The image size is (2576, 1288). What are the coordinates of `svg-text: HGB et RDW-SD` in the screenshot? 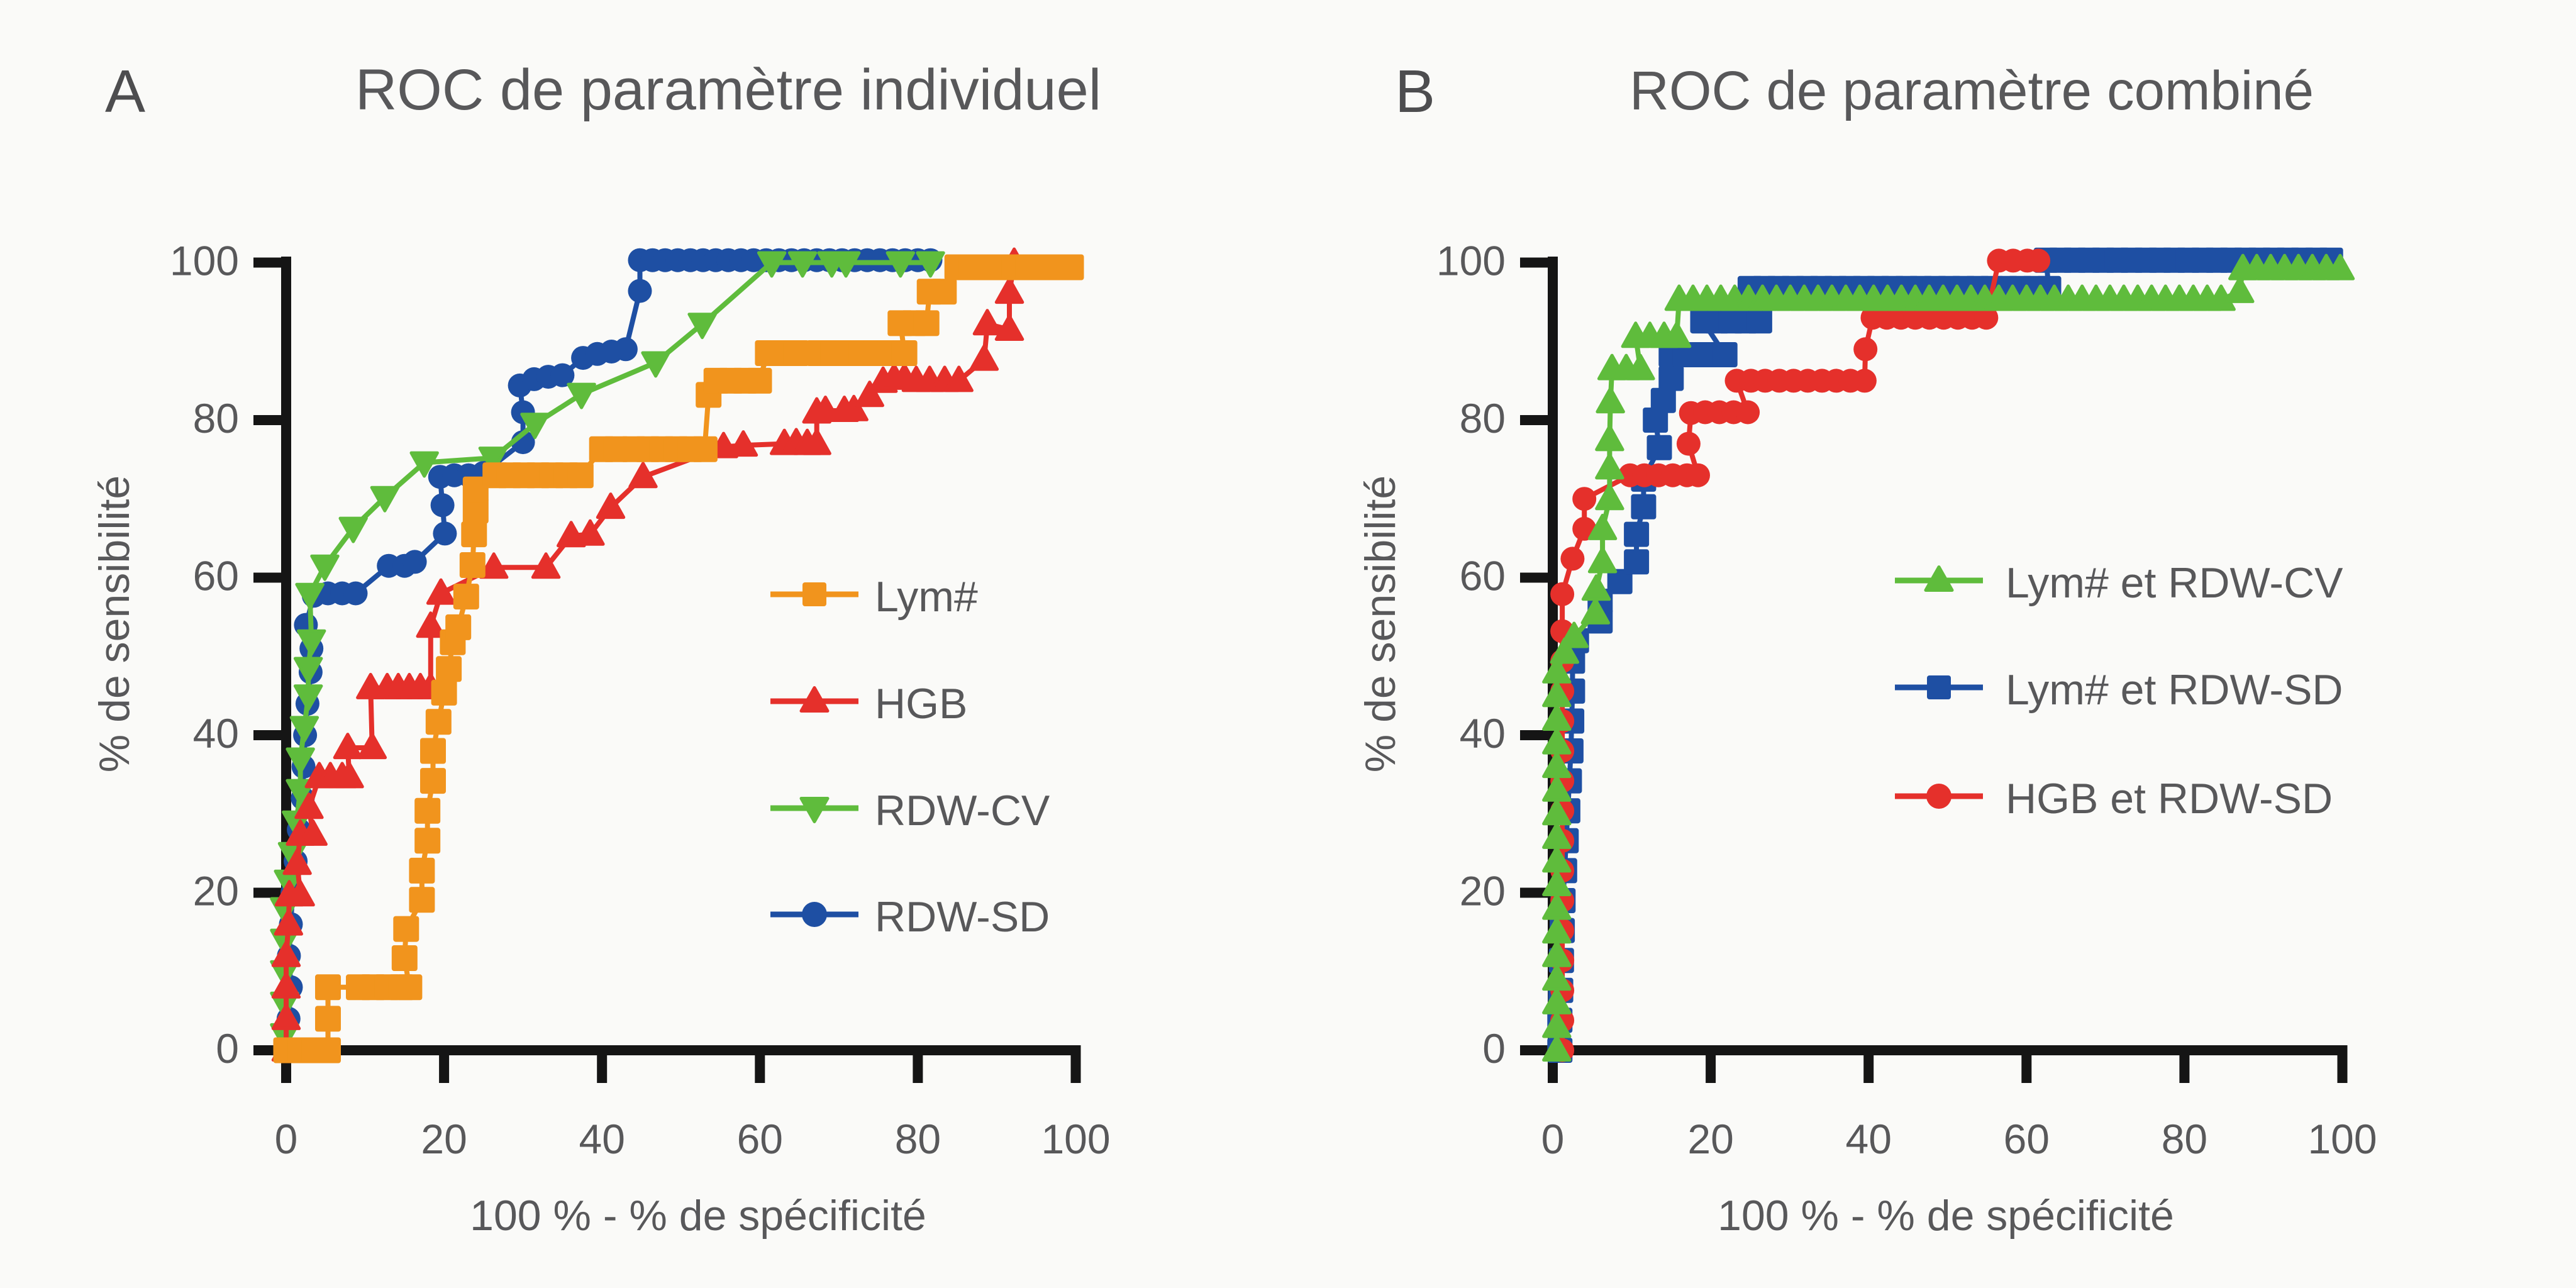 It's located at (2169, 799).